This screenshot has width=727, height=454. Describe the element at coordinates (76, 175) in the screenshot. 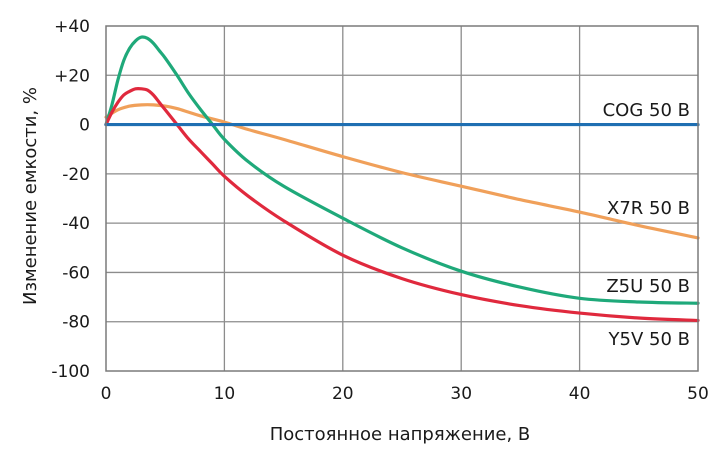

I see `y-tick-label: -20` at that location.